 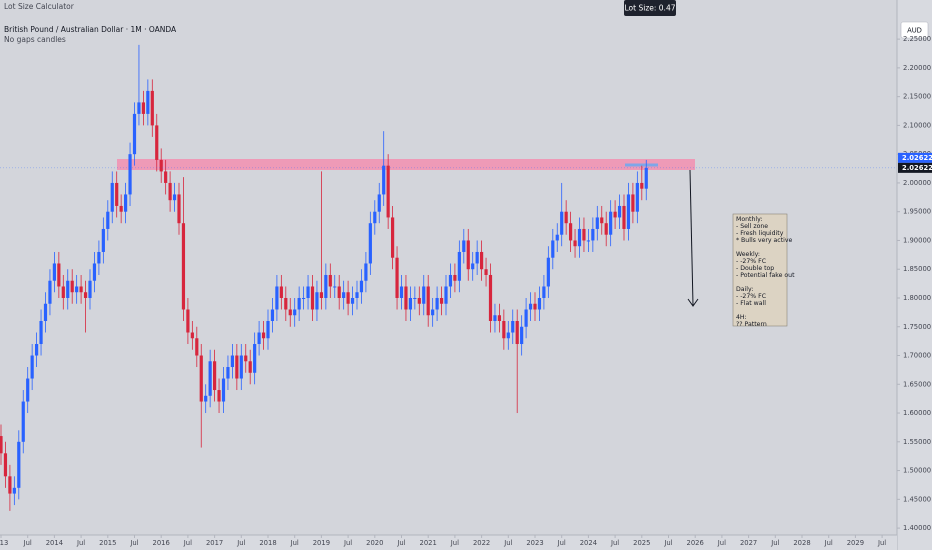 What do you see at coordinates (650, 8) in the screenshot?
I see `lot-size: Lot Size: 0.47` at bounding box center [650, 8].